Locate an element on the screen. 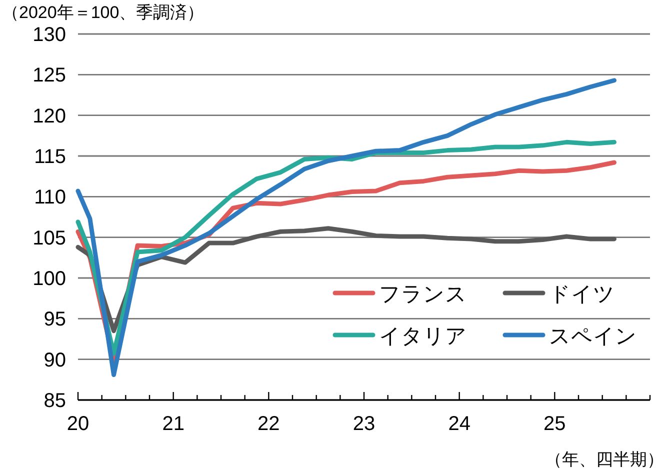 Image resolution: width=668 pixels, height=471 pixels. x-tick-label: 21 is located at coordinates (173, 424).